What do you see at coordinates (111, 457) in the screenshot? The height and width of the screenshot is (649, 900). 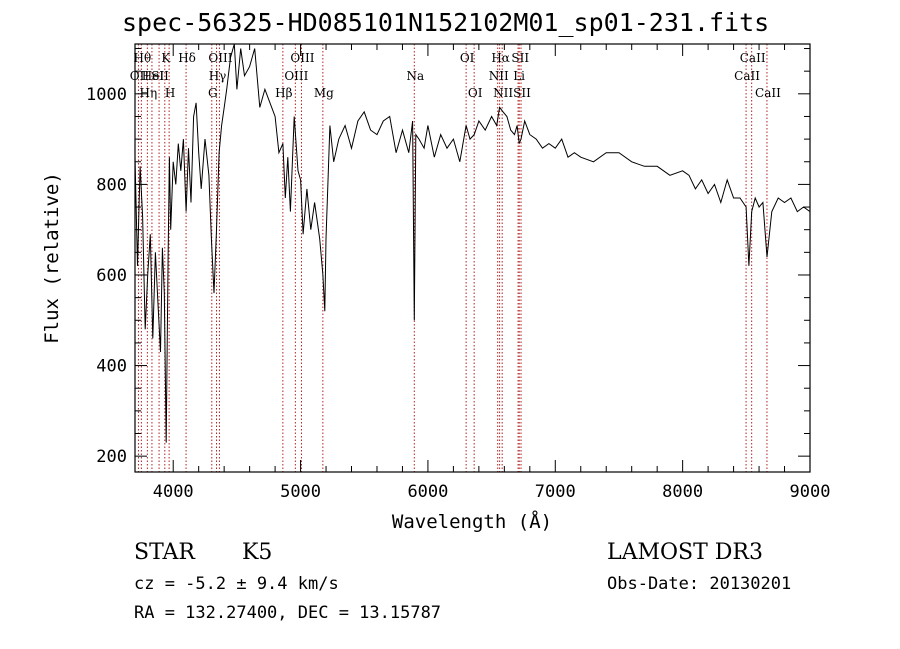 I see `y-tick-label: 200` at bounding box center [111, 457].